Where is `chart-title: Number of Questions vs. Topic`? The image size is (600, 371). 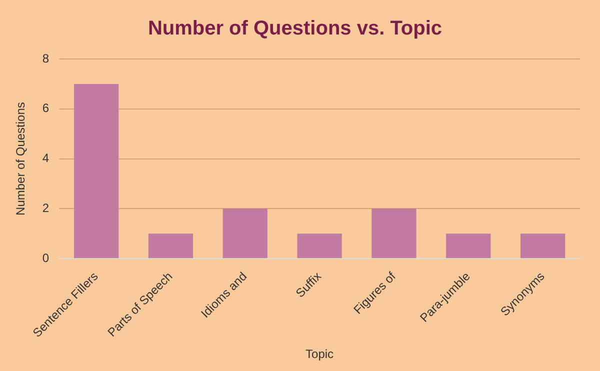 chart-title: Number of Questions vs. Topic is located at coordinates (295, 29).